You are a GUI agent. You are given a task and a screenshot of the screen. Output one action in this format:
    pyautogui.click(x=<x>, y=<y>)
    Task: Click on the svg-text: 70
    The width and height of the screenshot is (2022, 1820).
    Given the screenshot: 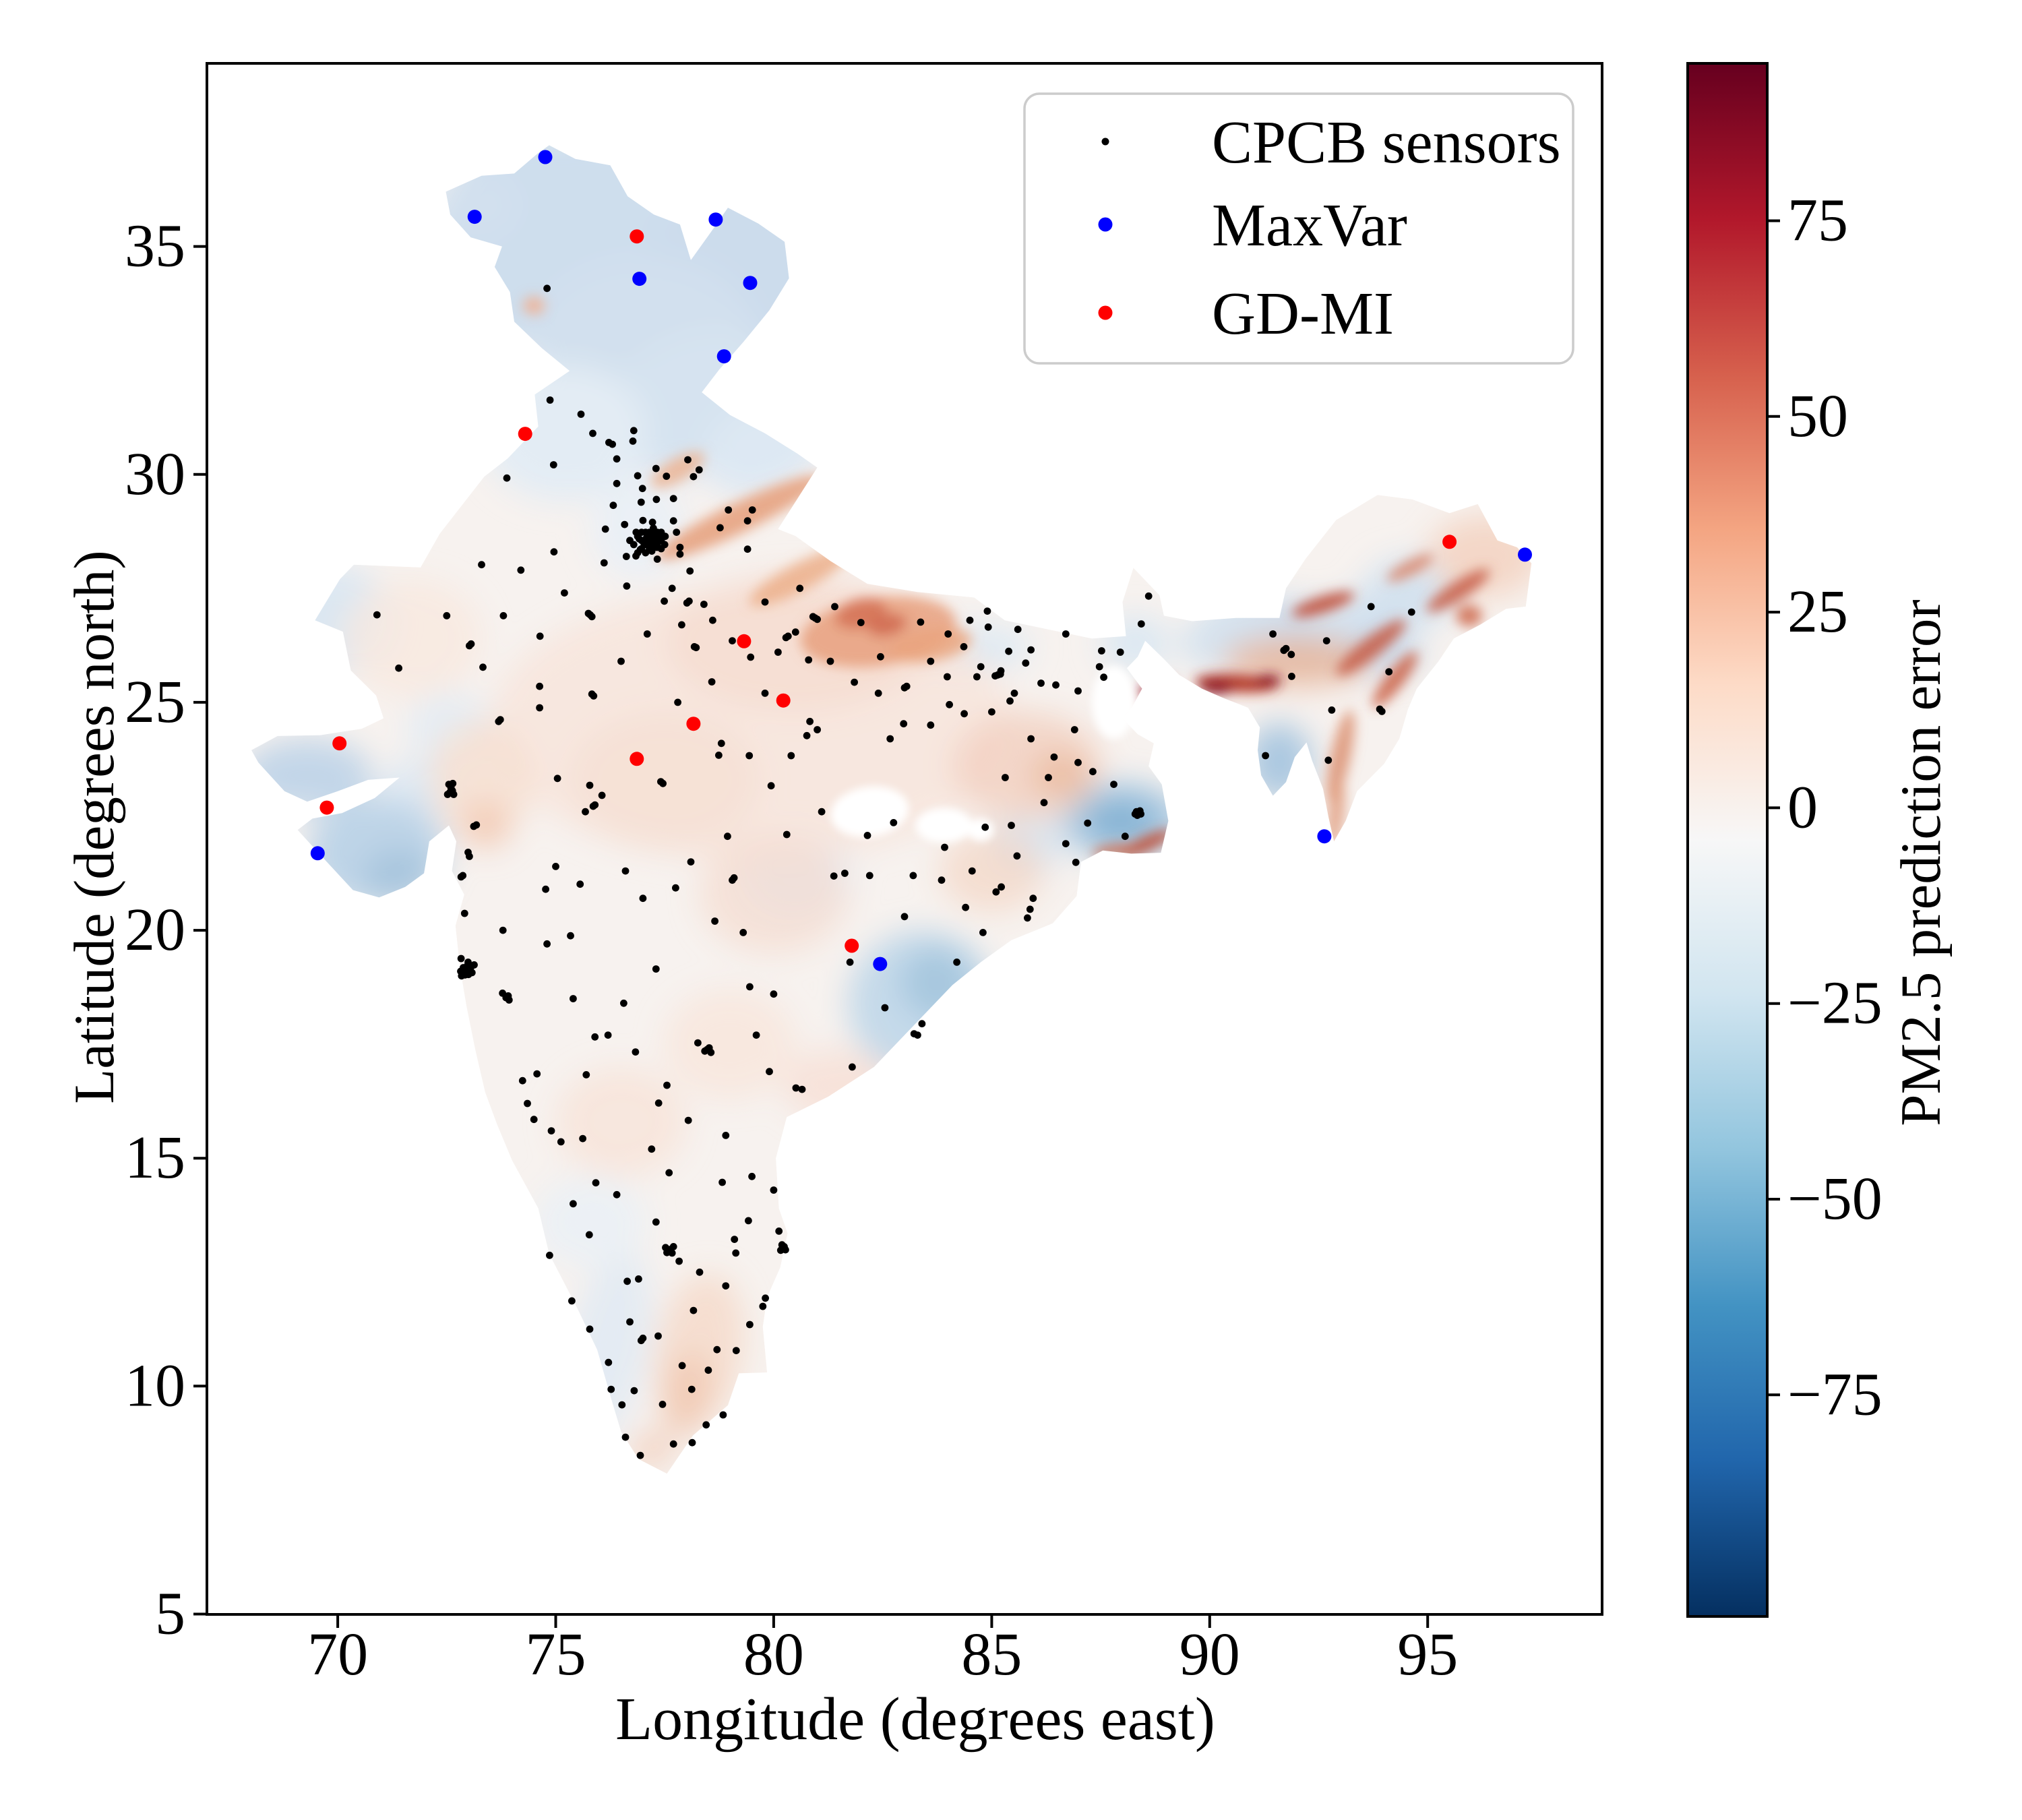 What is the action you would take?
    pyautogui.click(x=337, y=1655)
    